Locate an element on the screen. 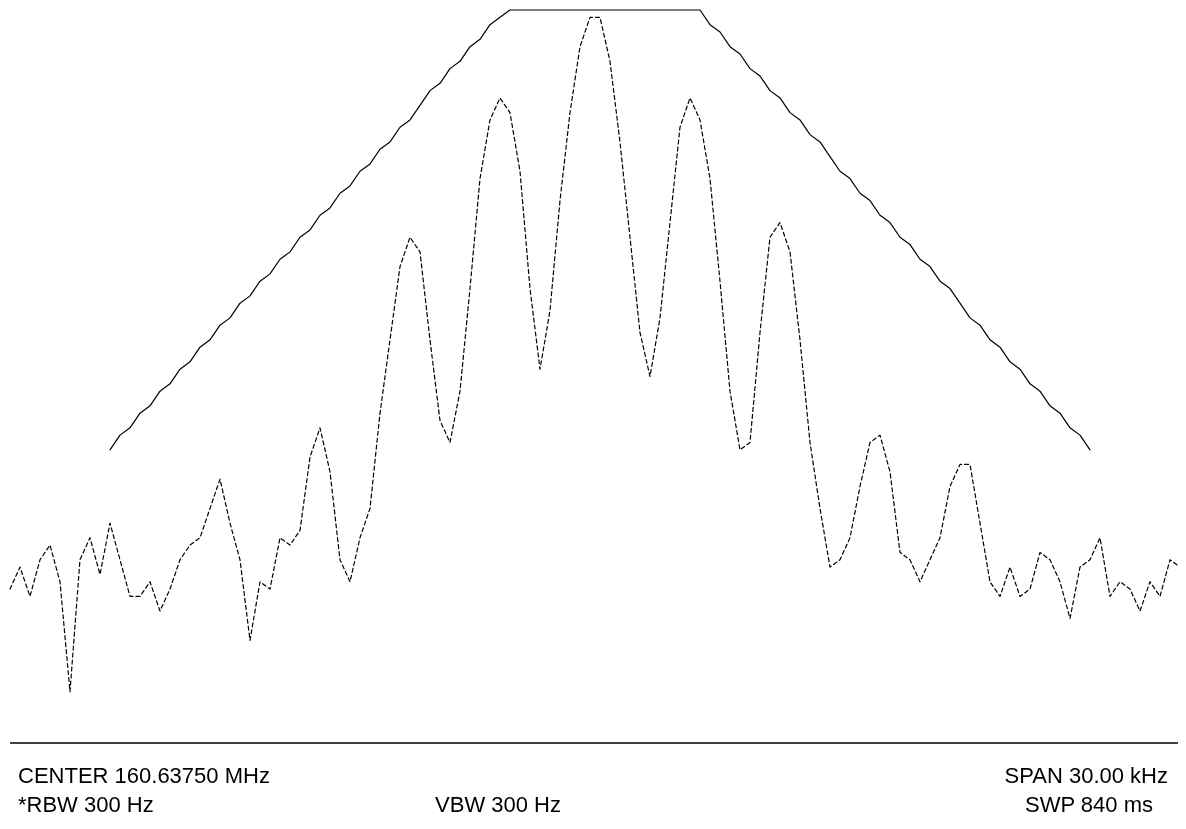 This screenshot has height=829, width=1186. text: VBW 300 Hz is located at coordinates (498, 804).